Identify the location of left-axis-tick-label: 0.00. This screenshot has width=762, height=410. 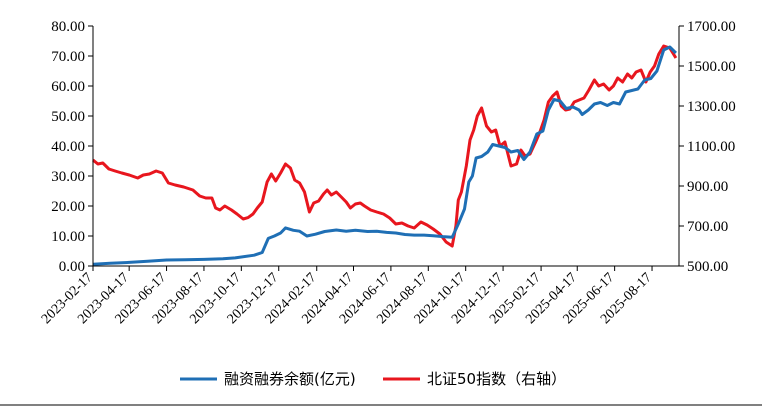
(72, 267).